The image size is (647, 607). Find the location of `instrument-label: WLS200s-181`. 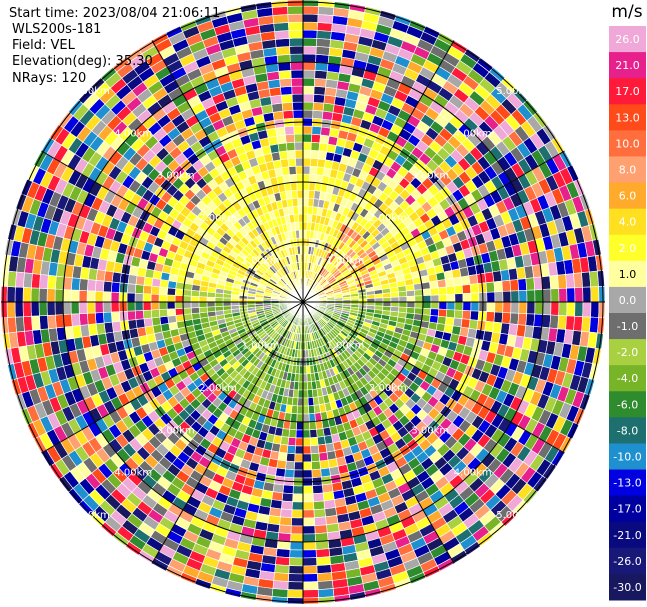

instrument-label: WLS200s-181 is located at coordinates (57, 29).